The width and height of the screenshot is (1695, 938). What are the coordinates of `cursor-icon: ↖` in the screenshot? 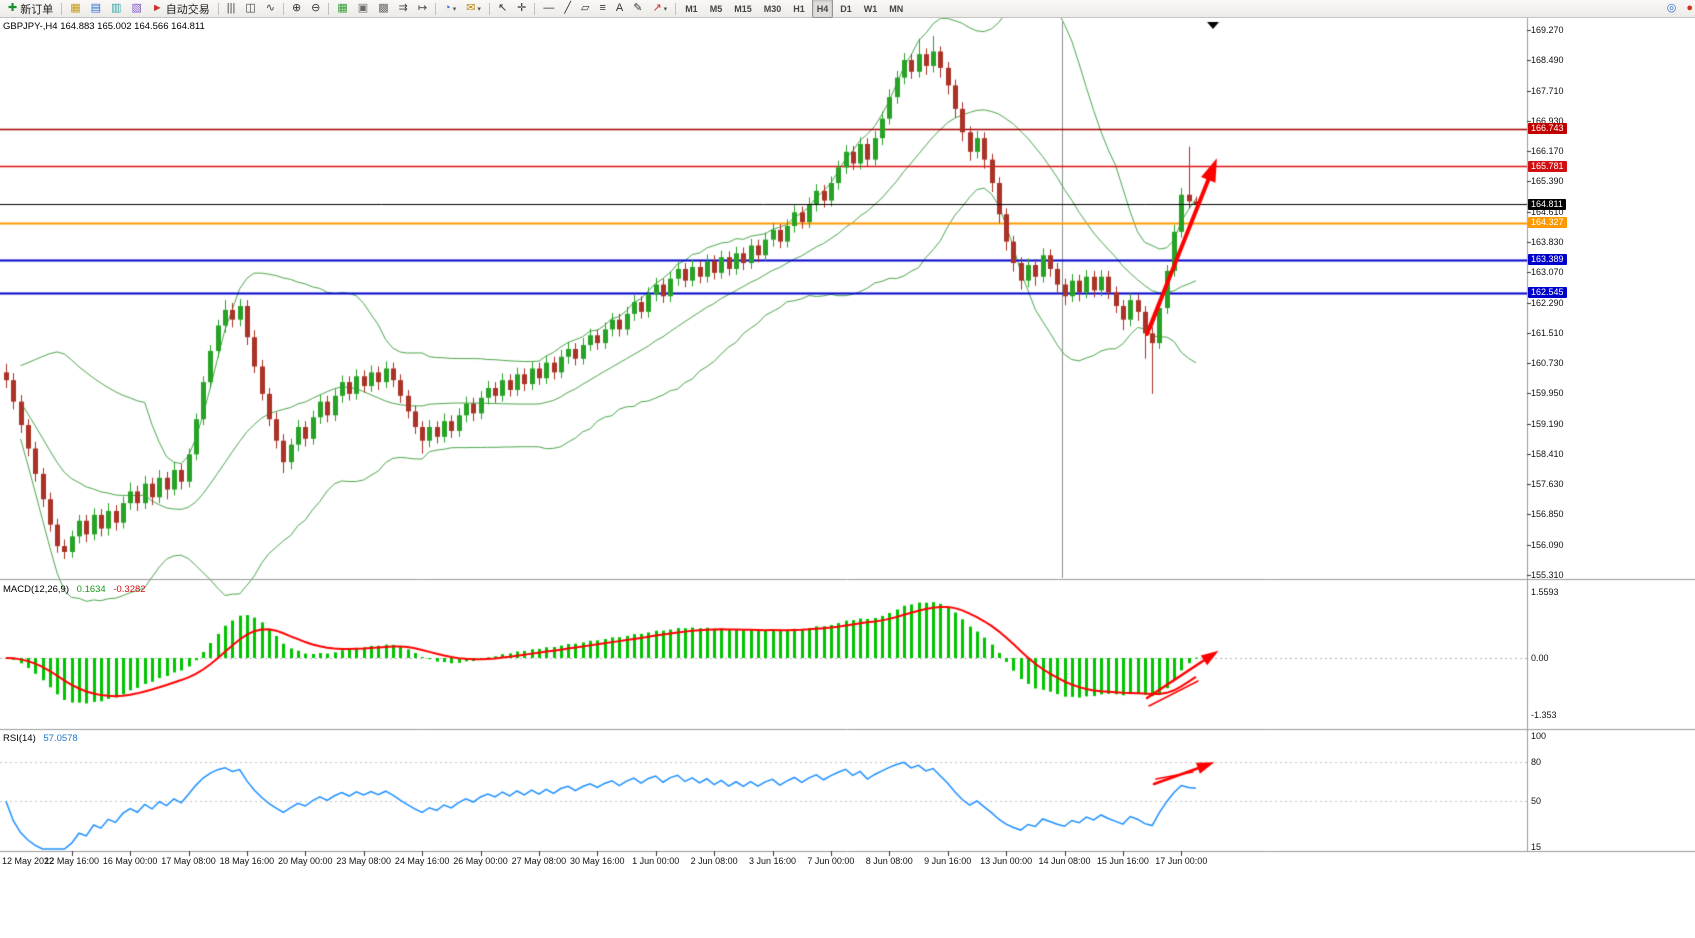 It's located at (502, 8).